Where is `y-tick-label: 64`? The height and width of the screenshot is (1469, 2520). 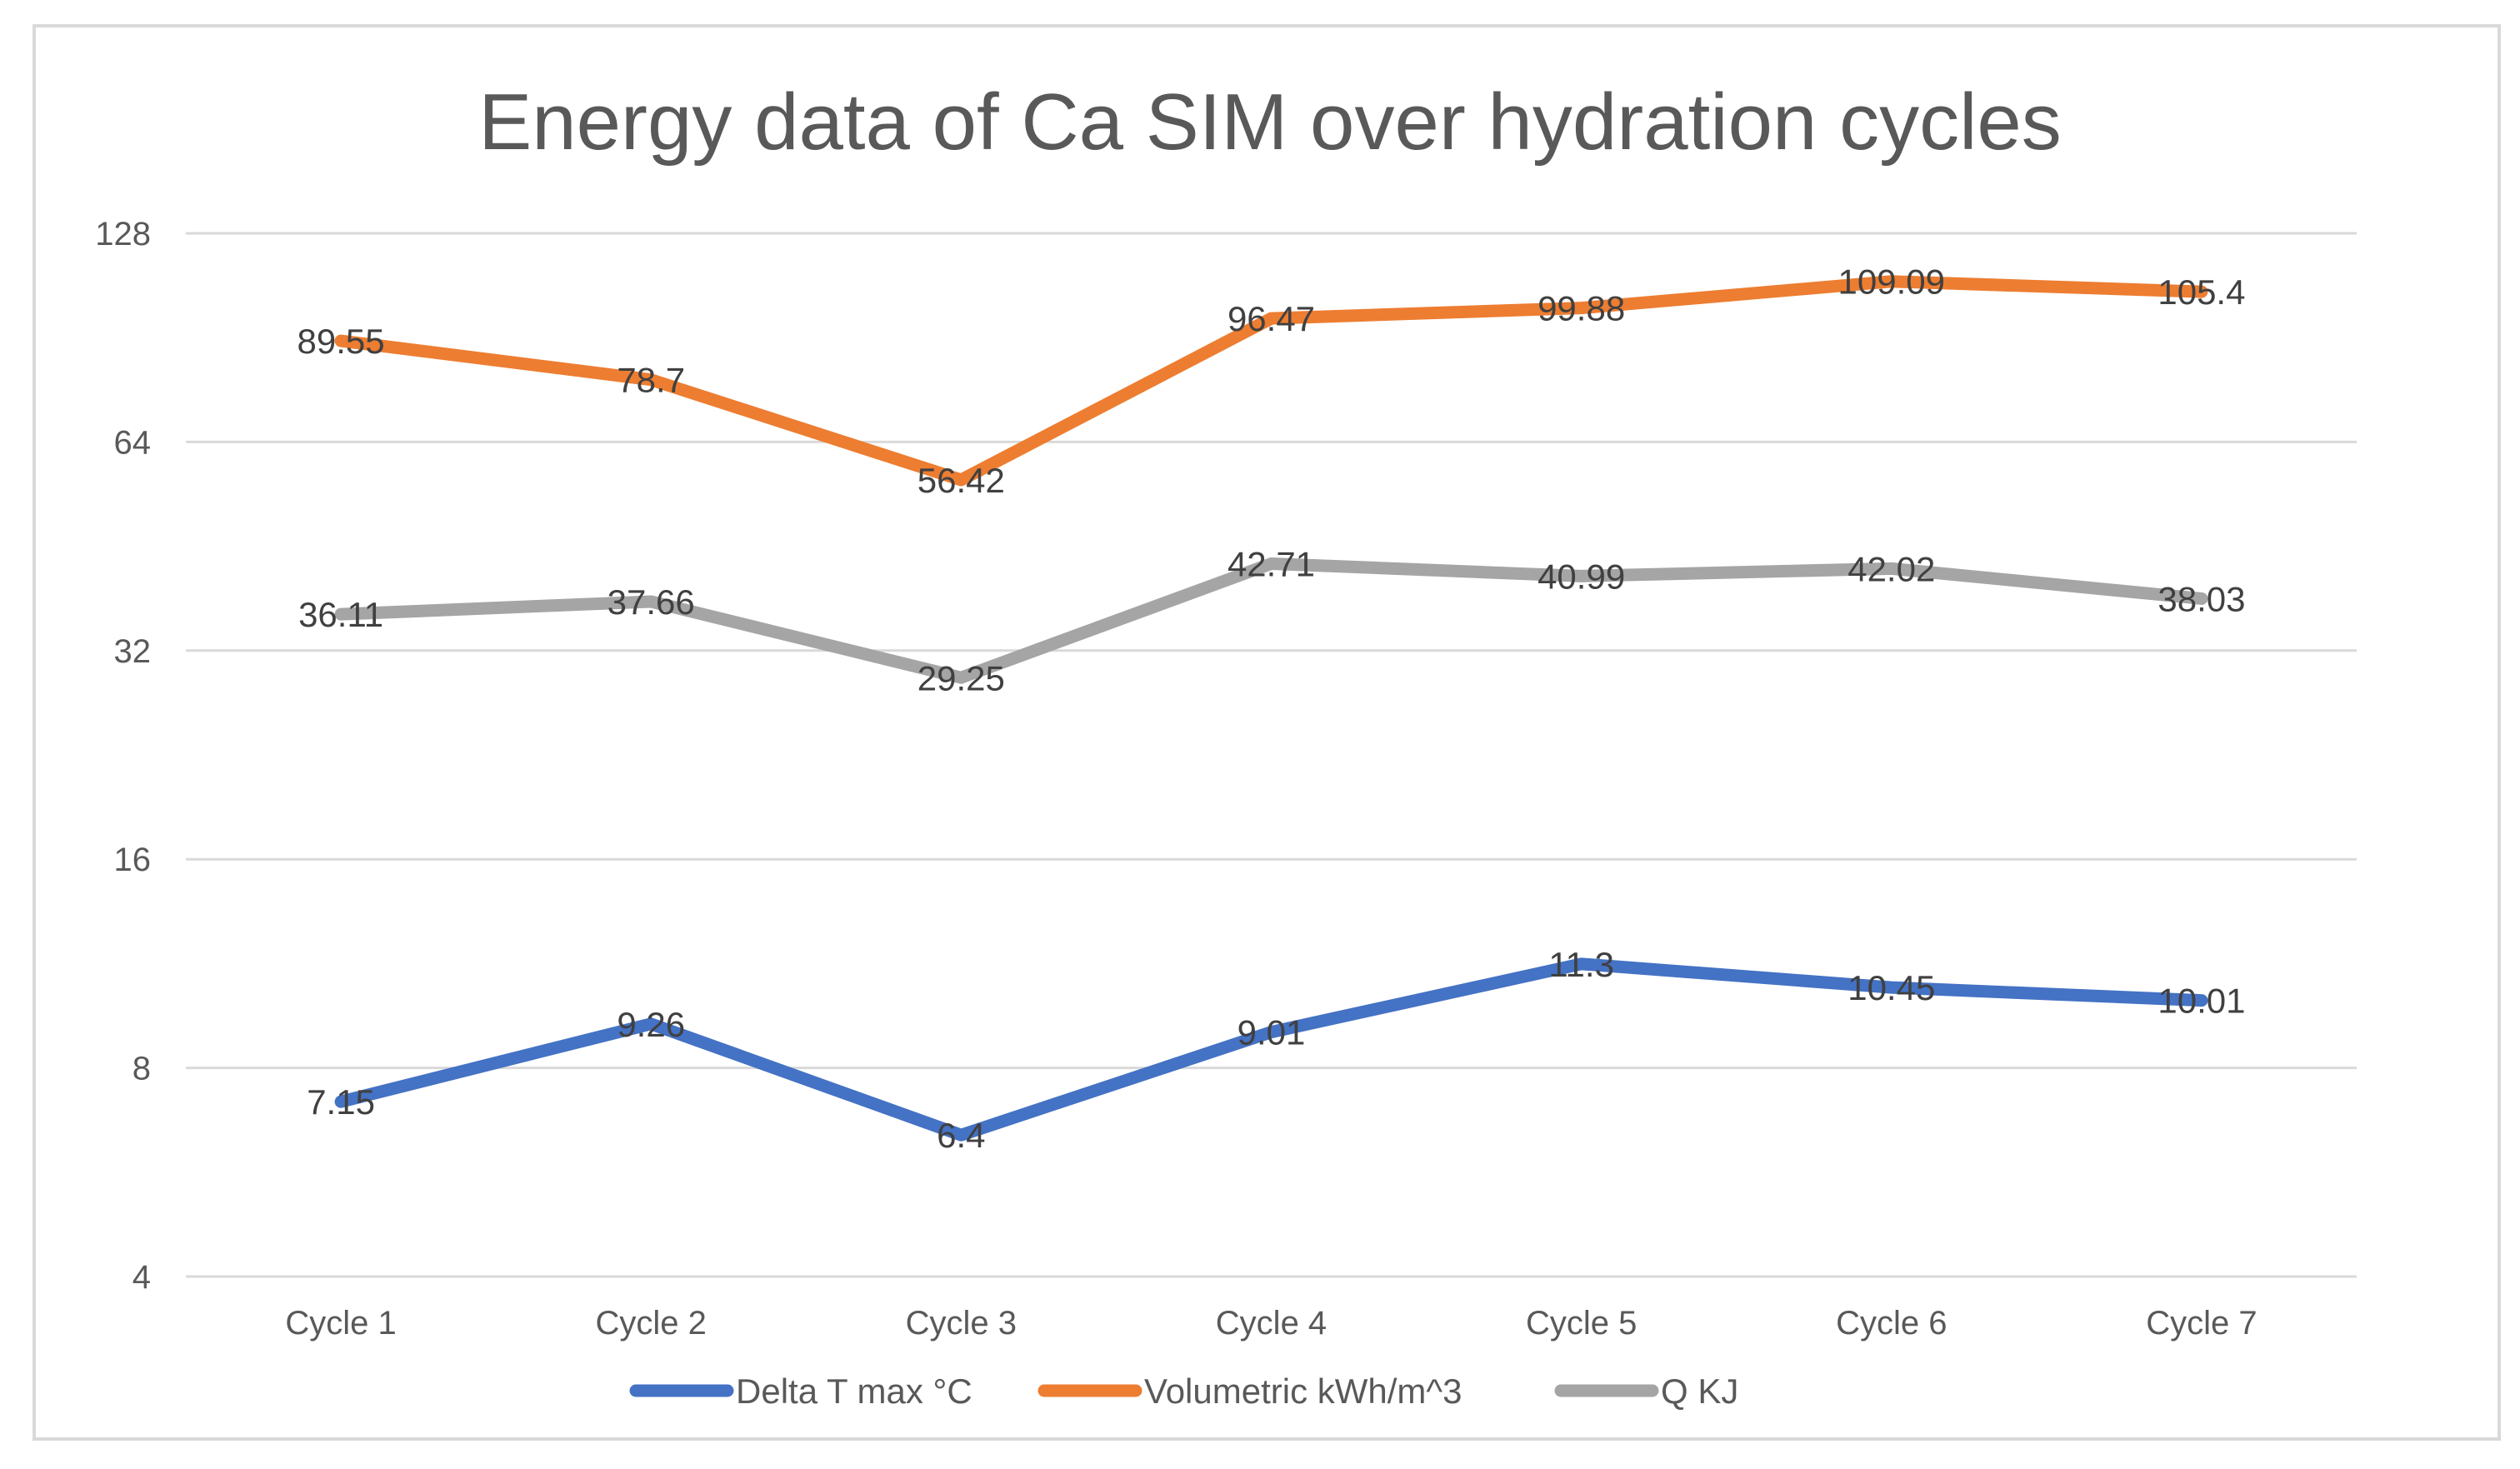 y-tick-label: 64 is located at coordinates (133, 442).